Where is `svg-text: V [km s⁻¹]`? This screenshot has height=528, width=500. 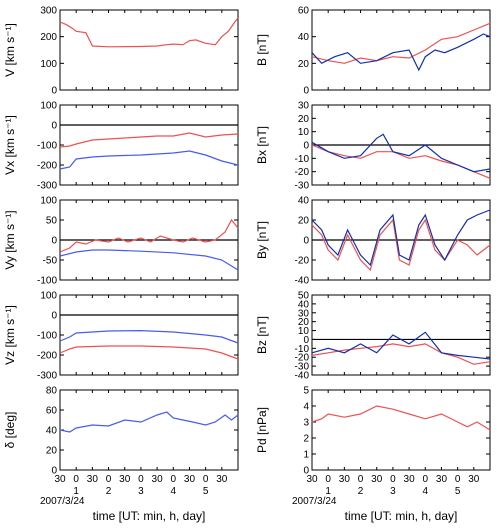 svg-text: V [km s⁻¹] is located at coordinates (10, 50).